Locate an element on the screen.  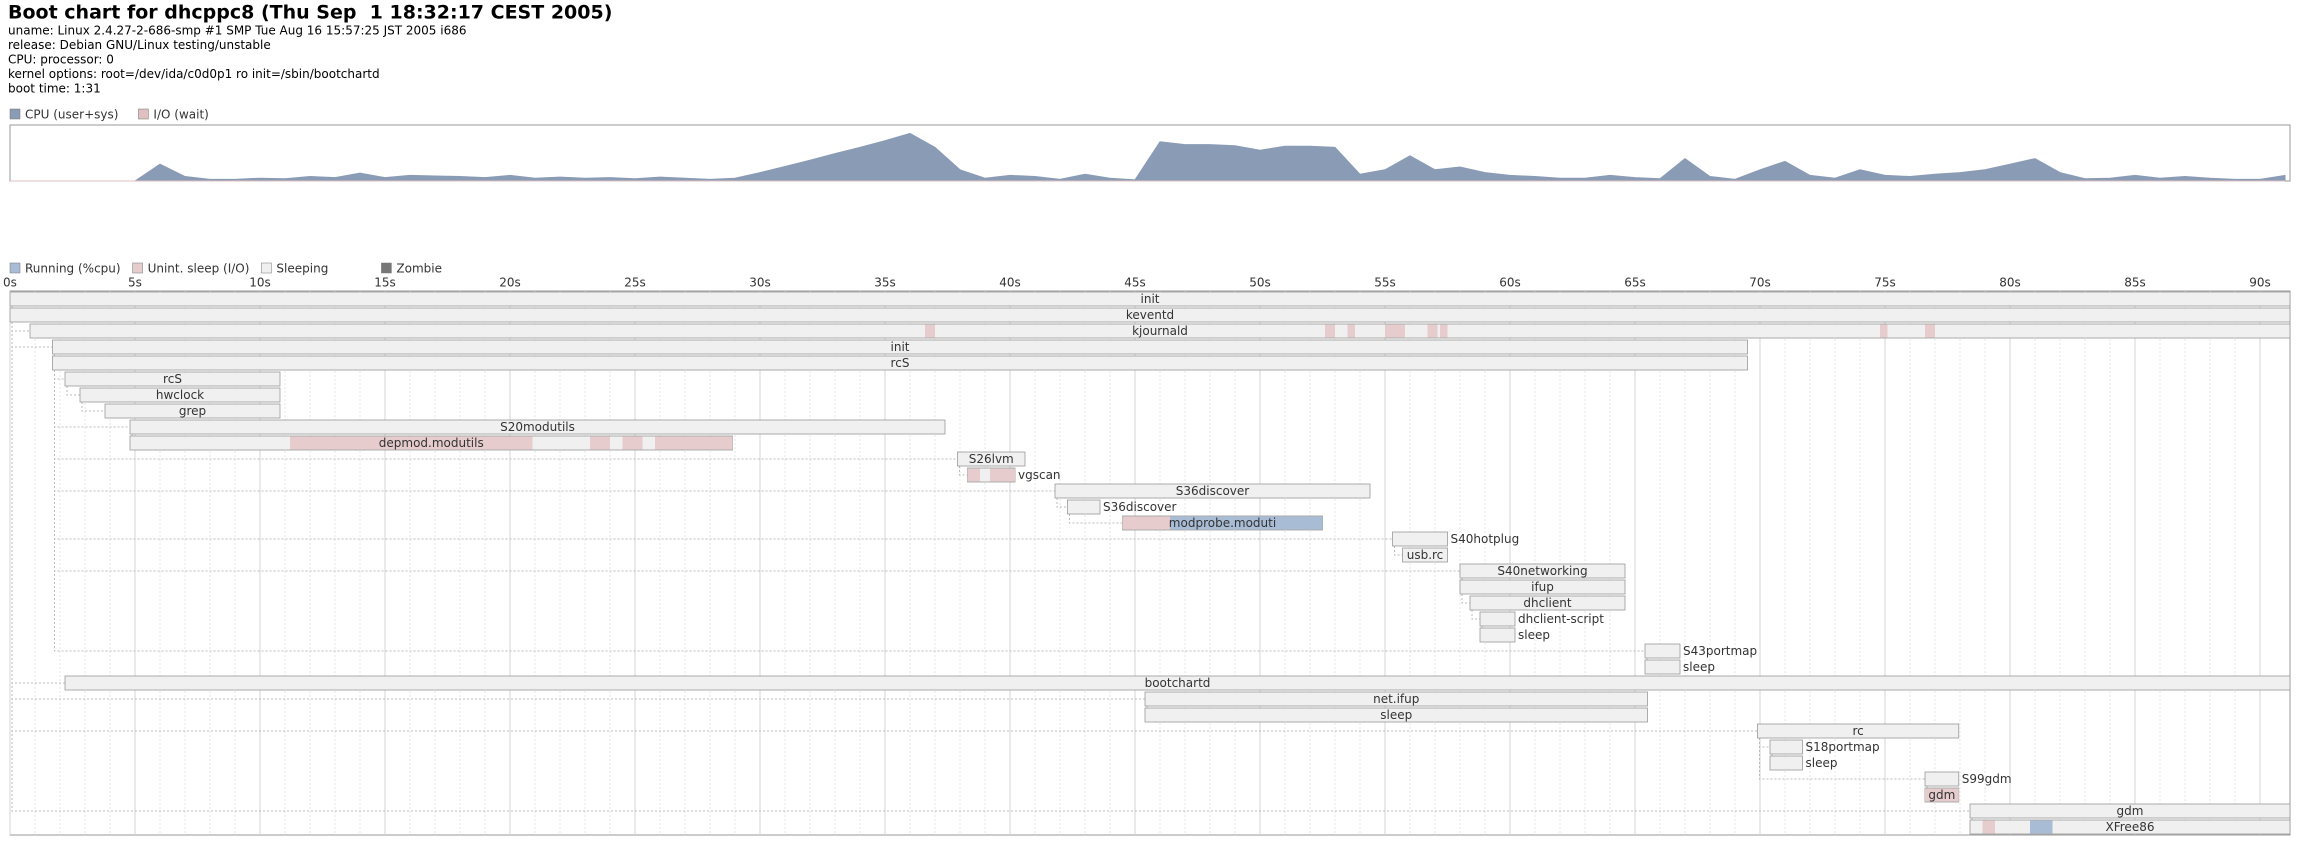
process-label: S43portmap is located at coordinates (1720, 651).